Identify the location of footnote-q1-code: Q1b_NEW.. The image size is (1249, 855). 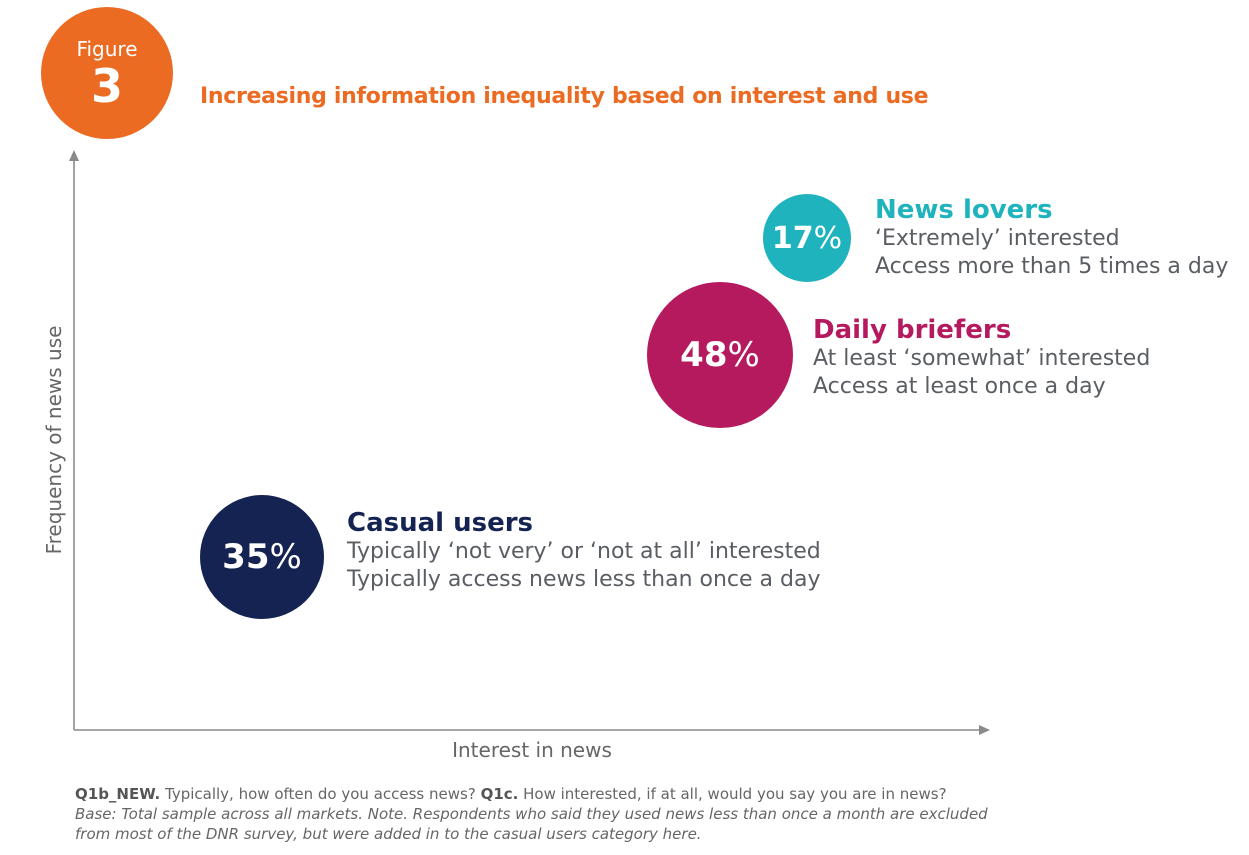
(118, 794).